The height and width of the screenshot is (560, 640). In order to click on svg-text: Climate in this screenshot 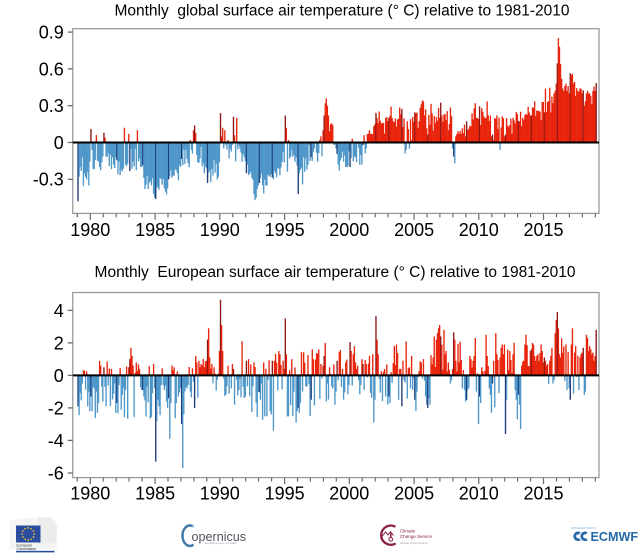, I will do `click(408, 531)`.